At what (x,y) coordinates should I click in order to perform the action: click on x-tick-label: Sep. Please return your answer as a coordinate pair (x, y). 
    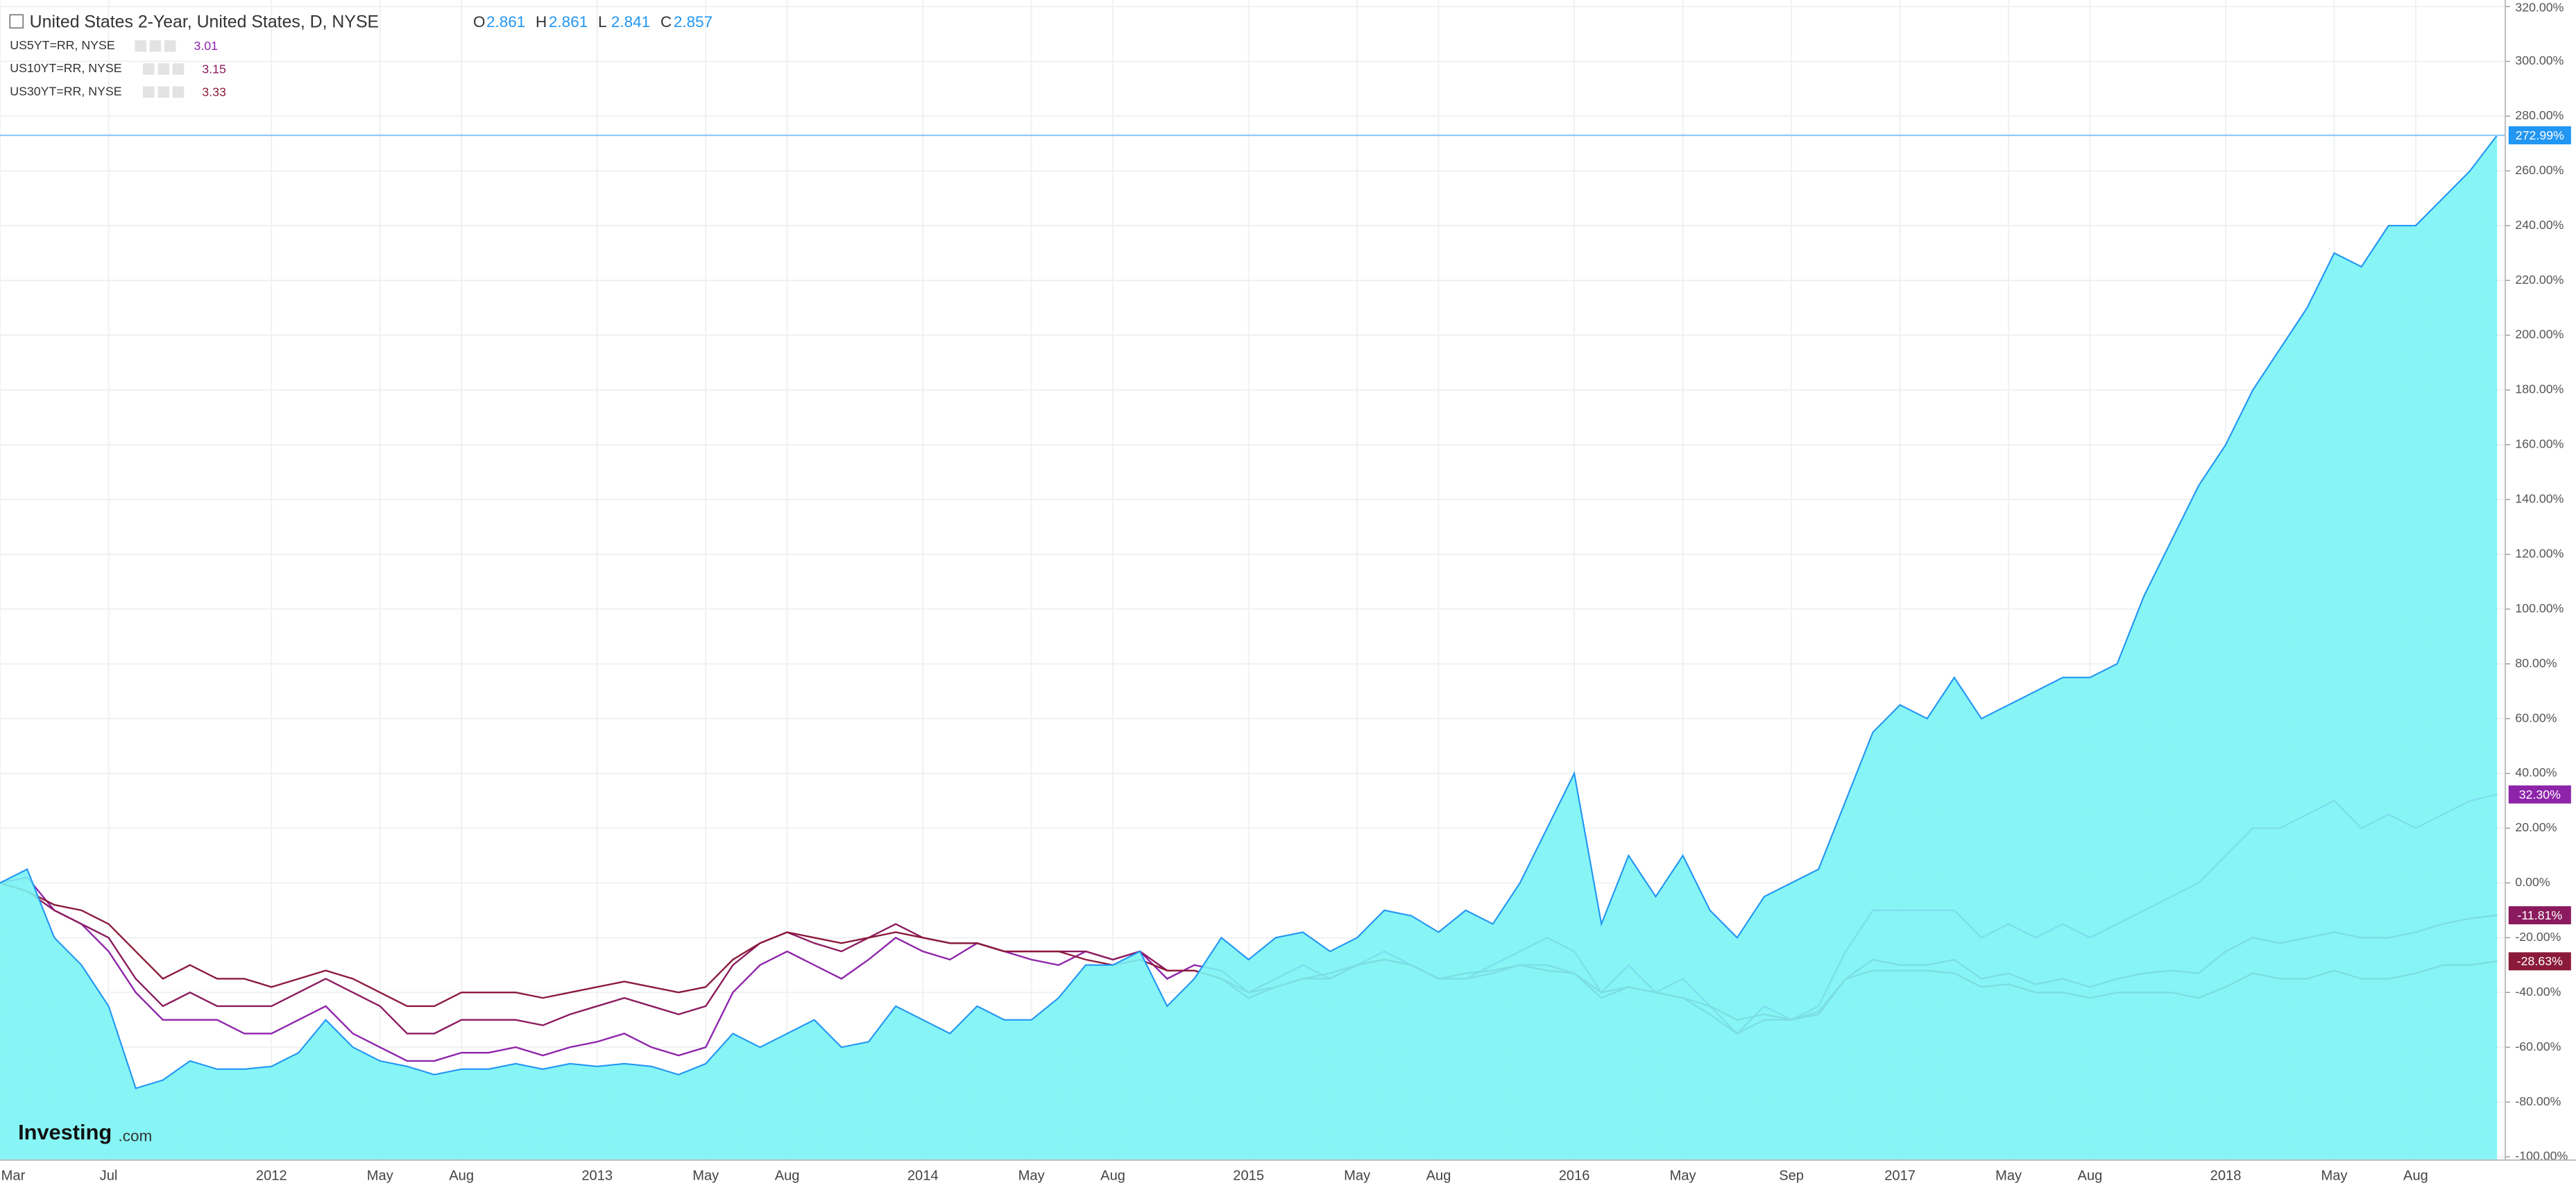
    Looking at the image, I should click on (1791, 1176).